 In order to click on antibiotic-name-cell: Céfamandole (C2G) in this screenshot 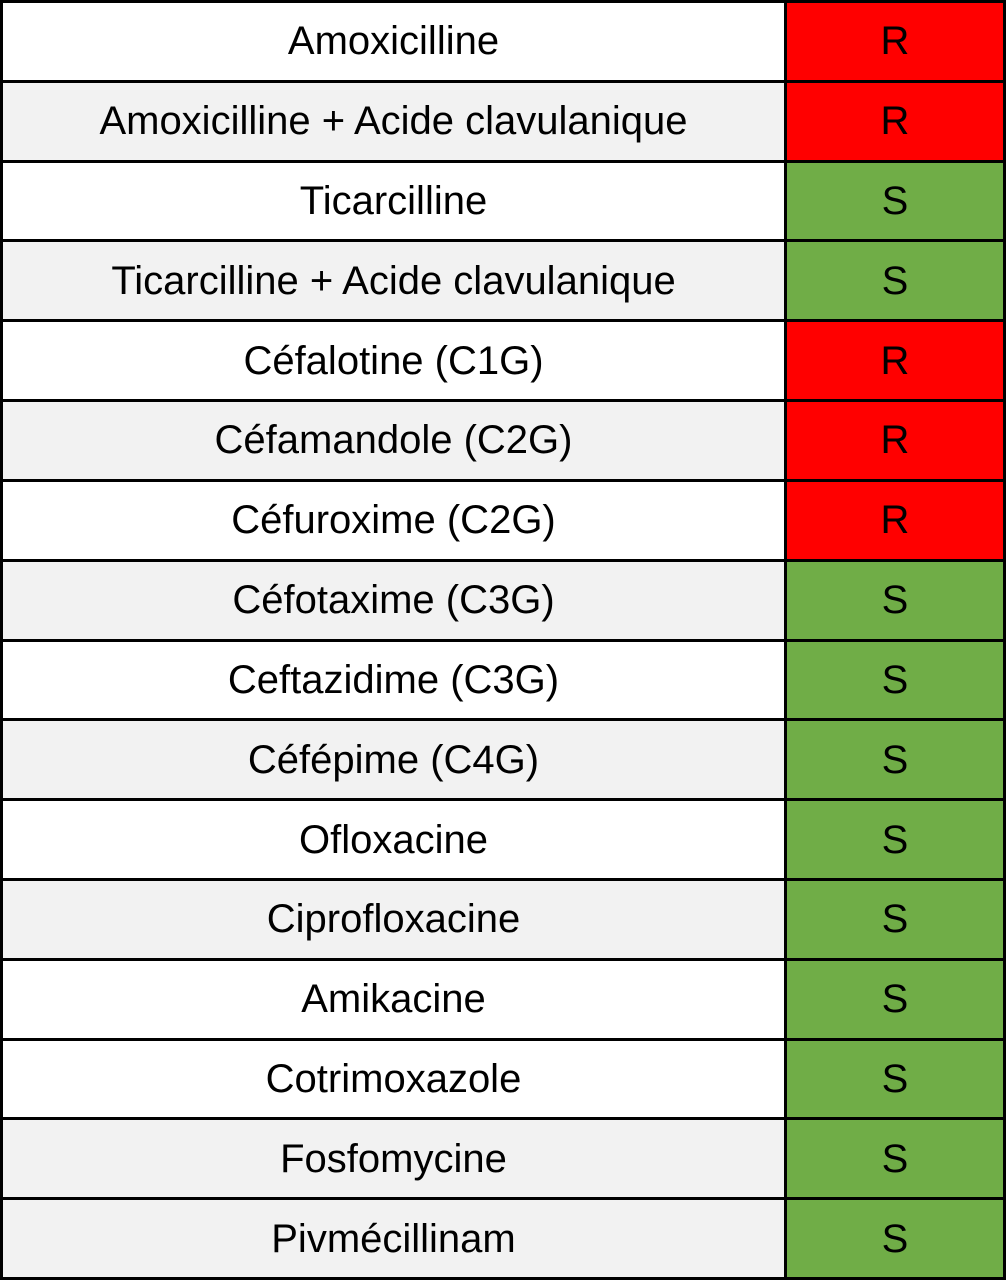, I will do `click(395, 440)`.